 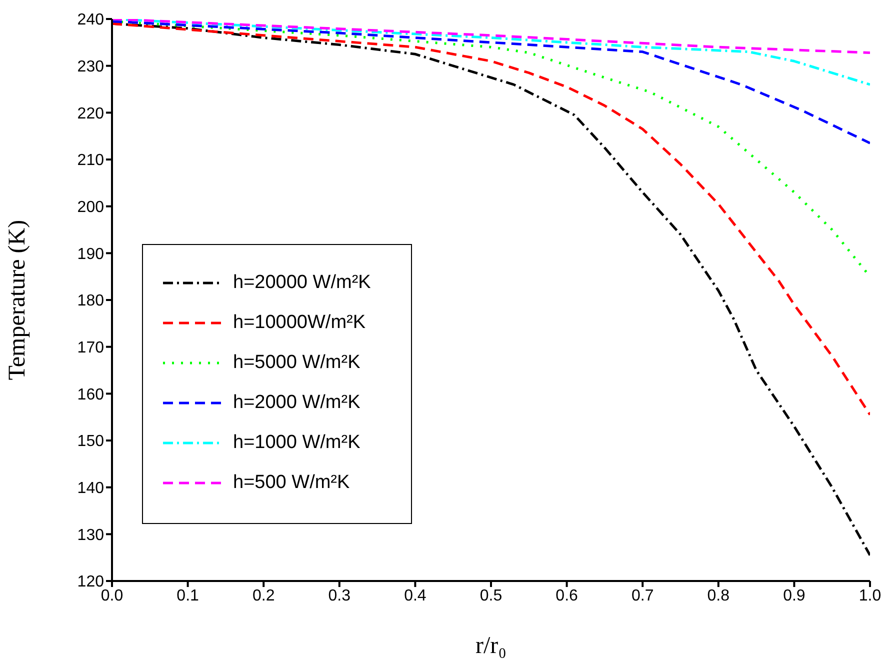 What do you see at coordinates (302, 283) in the screenshot?
I see `legend-label: h=20000 W/m²K` at bounding box center [302, 283].